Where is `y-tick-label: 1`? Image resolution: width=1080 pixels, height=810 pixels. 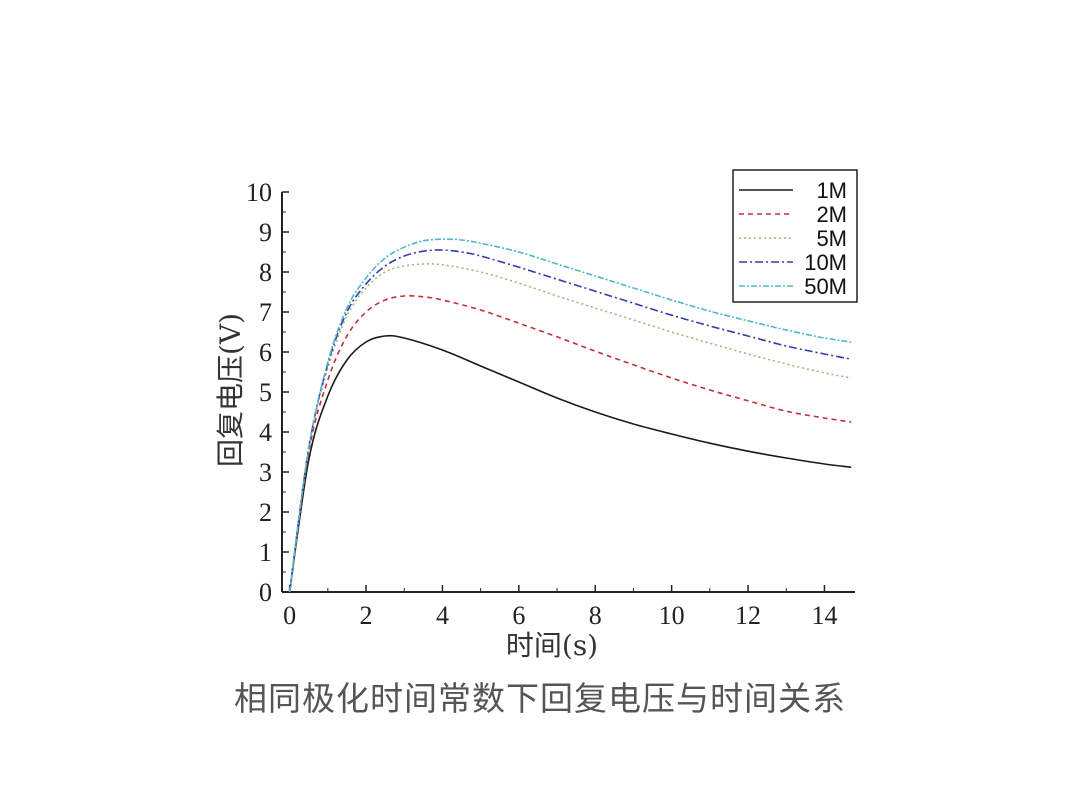 y-tick-label: 1 is located at coordinates (265, 552).